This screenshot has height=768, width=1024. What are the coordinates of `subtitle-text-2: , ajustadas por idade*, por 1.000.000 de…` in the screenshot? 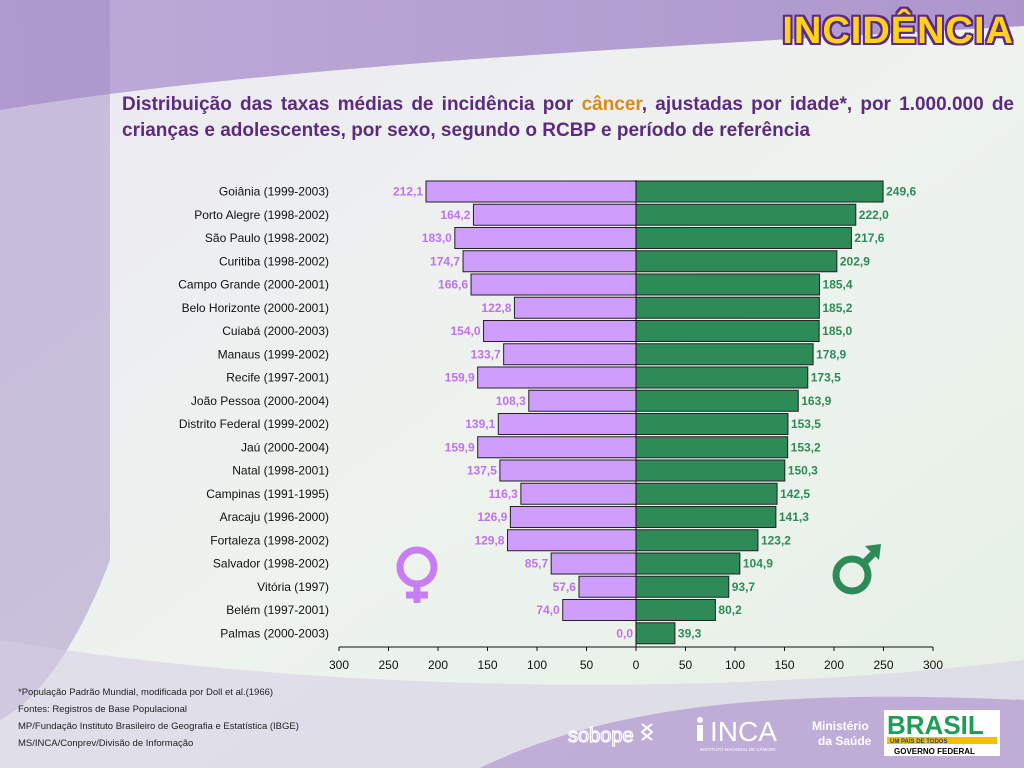 It's located at (568, 117).